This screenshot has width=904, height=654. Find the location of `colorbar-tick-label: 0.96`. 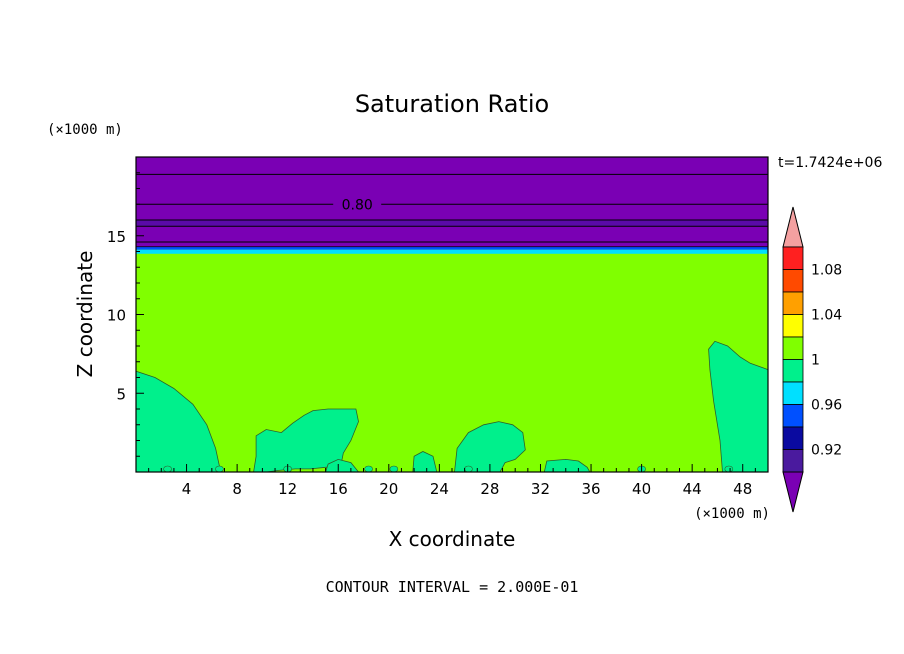

colorbar-tick-label: 0.96 is located at coordinates (826, 406).